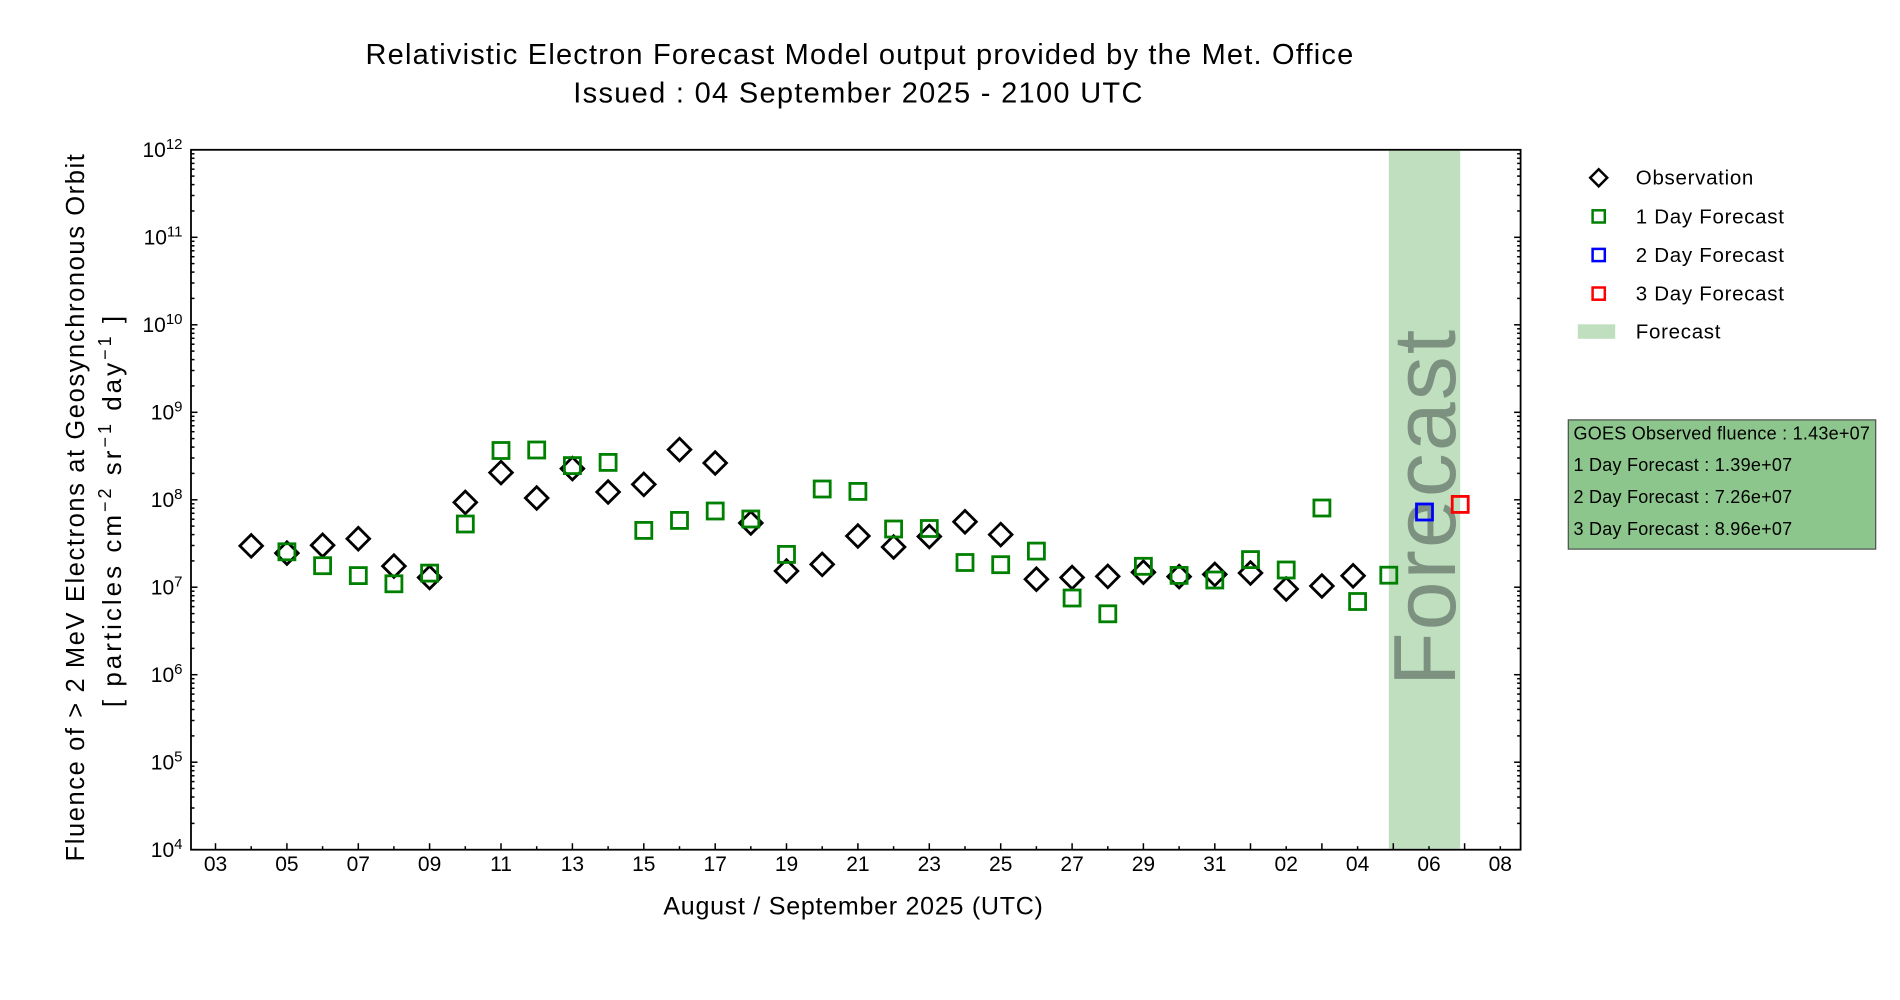 Image resolution: width=1900 pixels, height=1000 pixels. What do you see at coordinates (1428, 864) in the screenshot?
I see `svg-text: 06` at bounding box center [1428, 864].